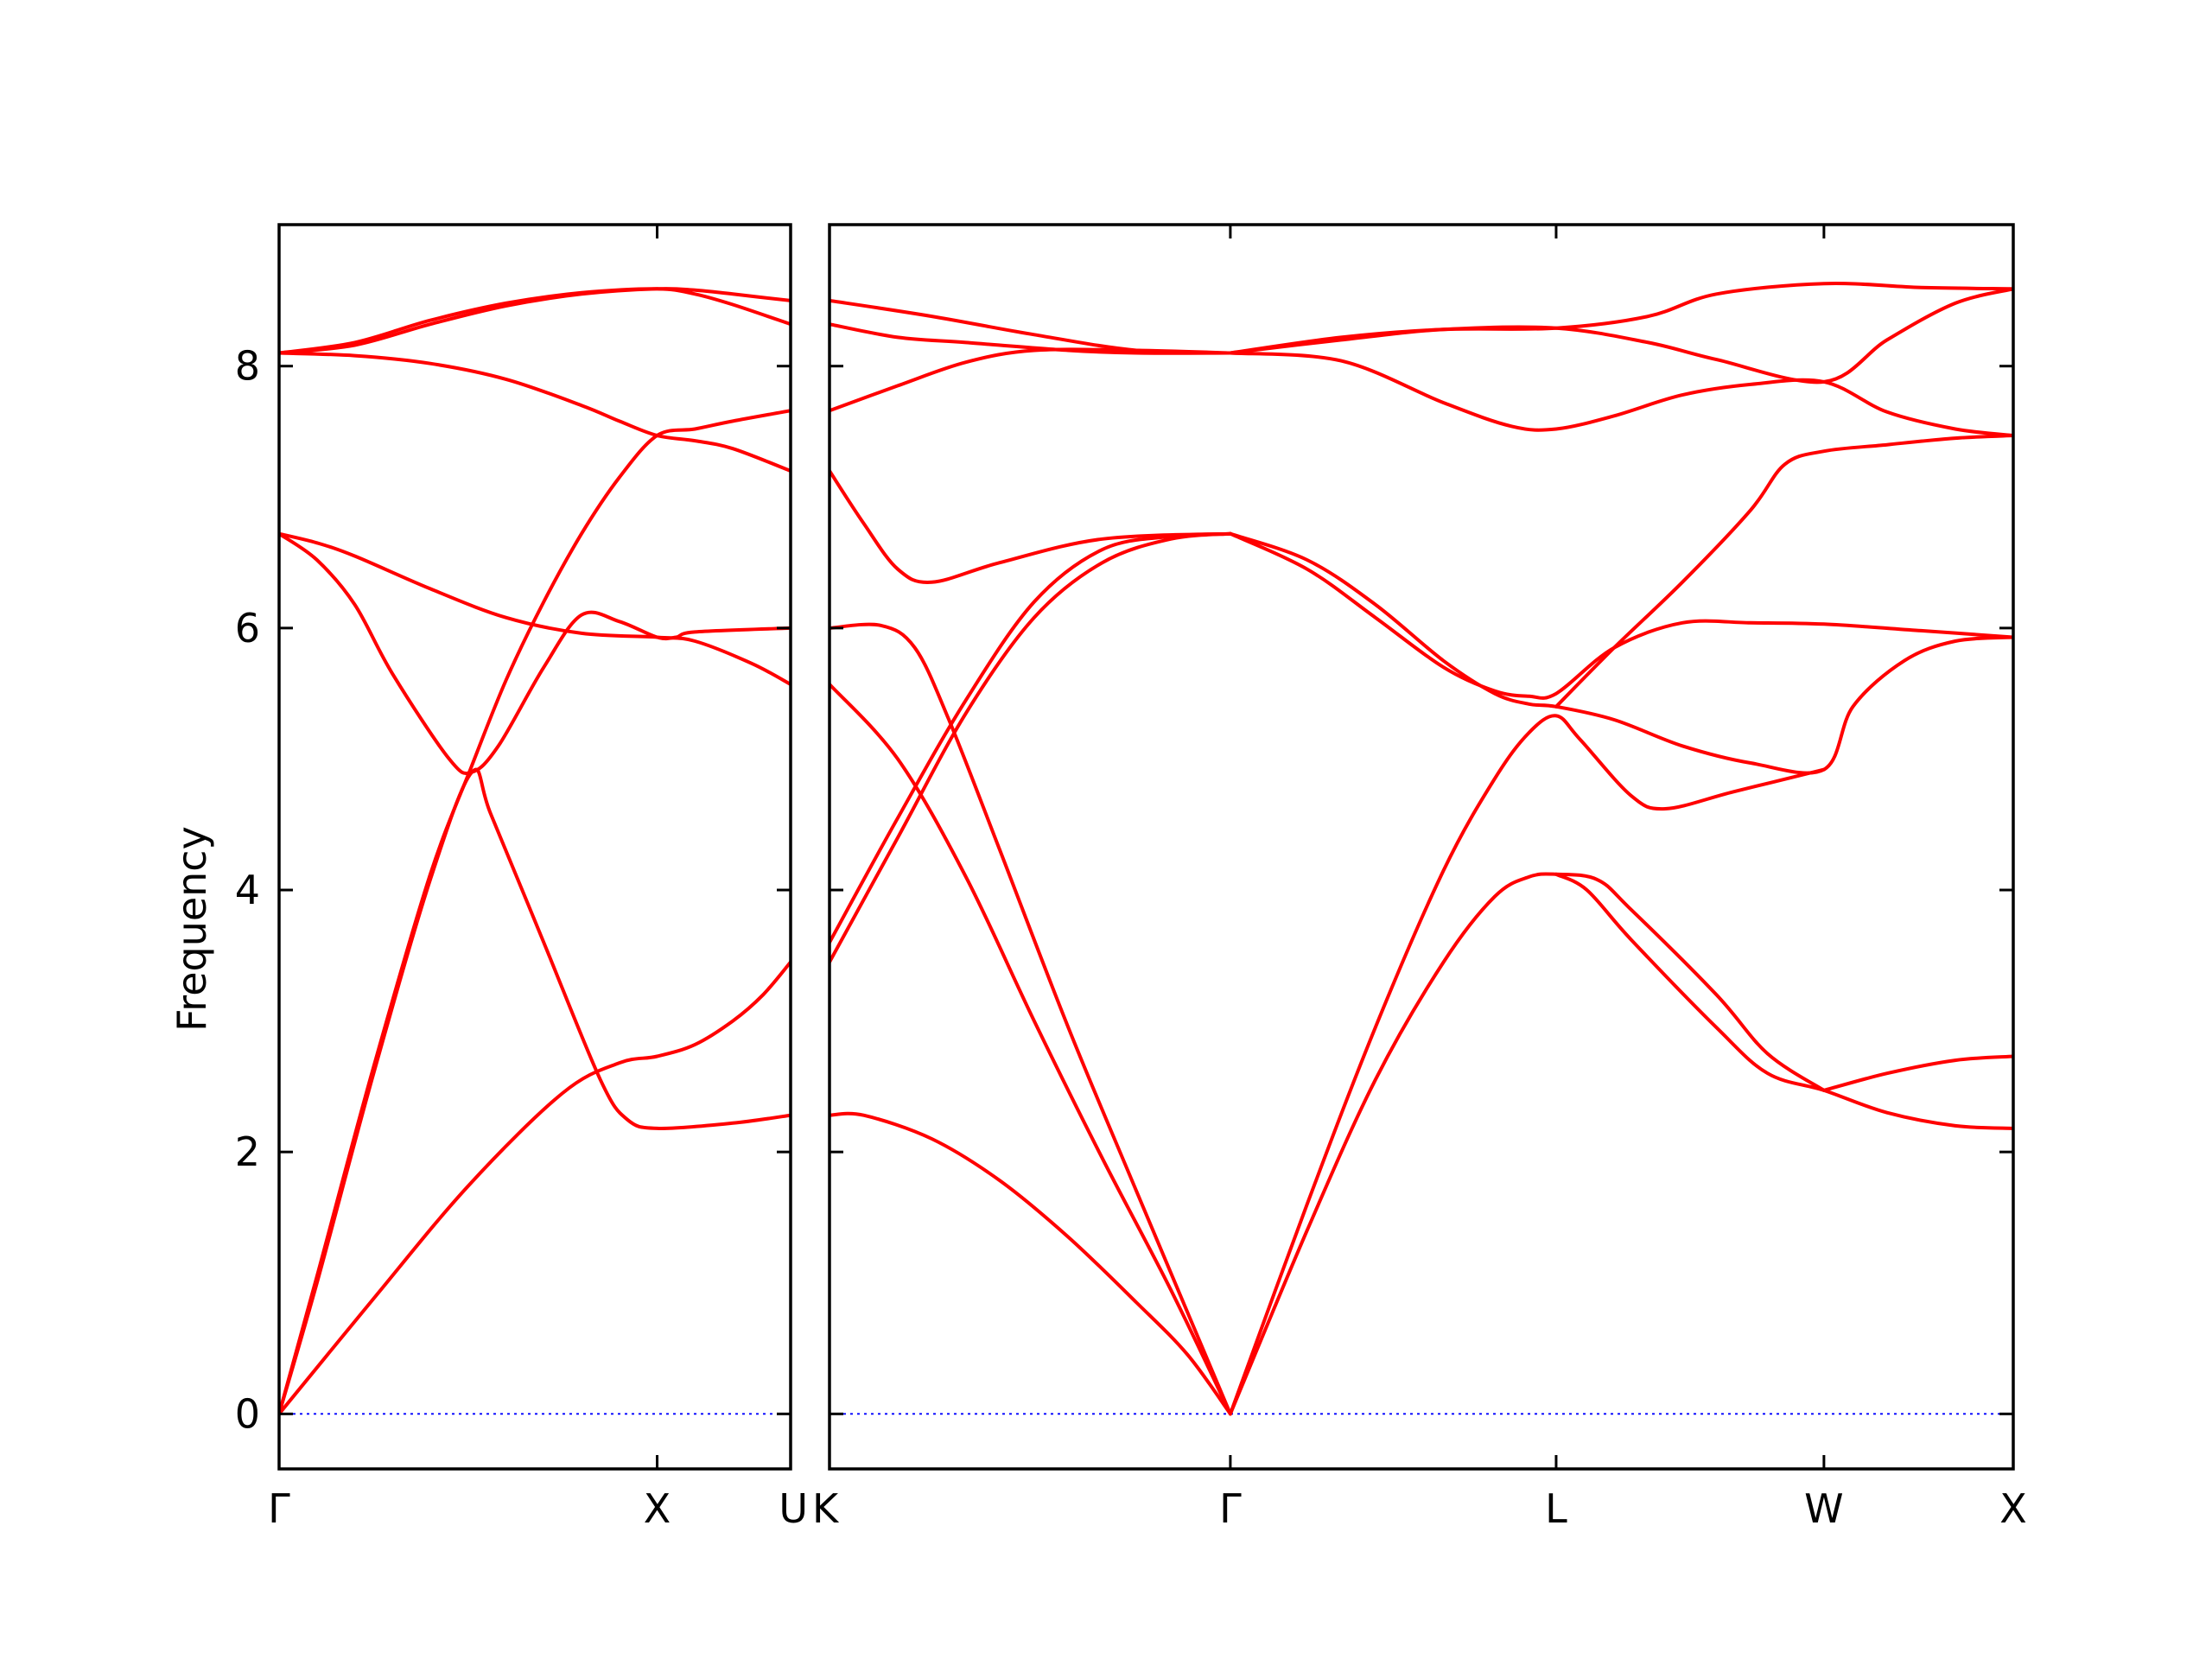 This screenshot has width=2212, height=1659. Describe the element at coordinates (247, 628) in the screenshot. I see `y-tick-label: 6` at that location.